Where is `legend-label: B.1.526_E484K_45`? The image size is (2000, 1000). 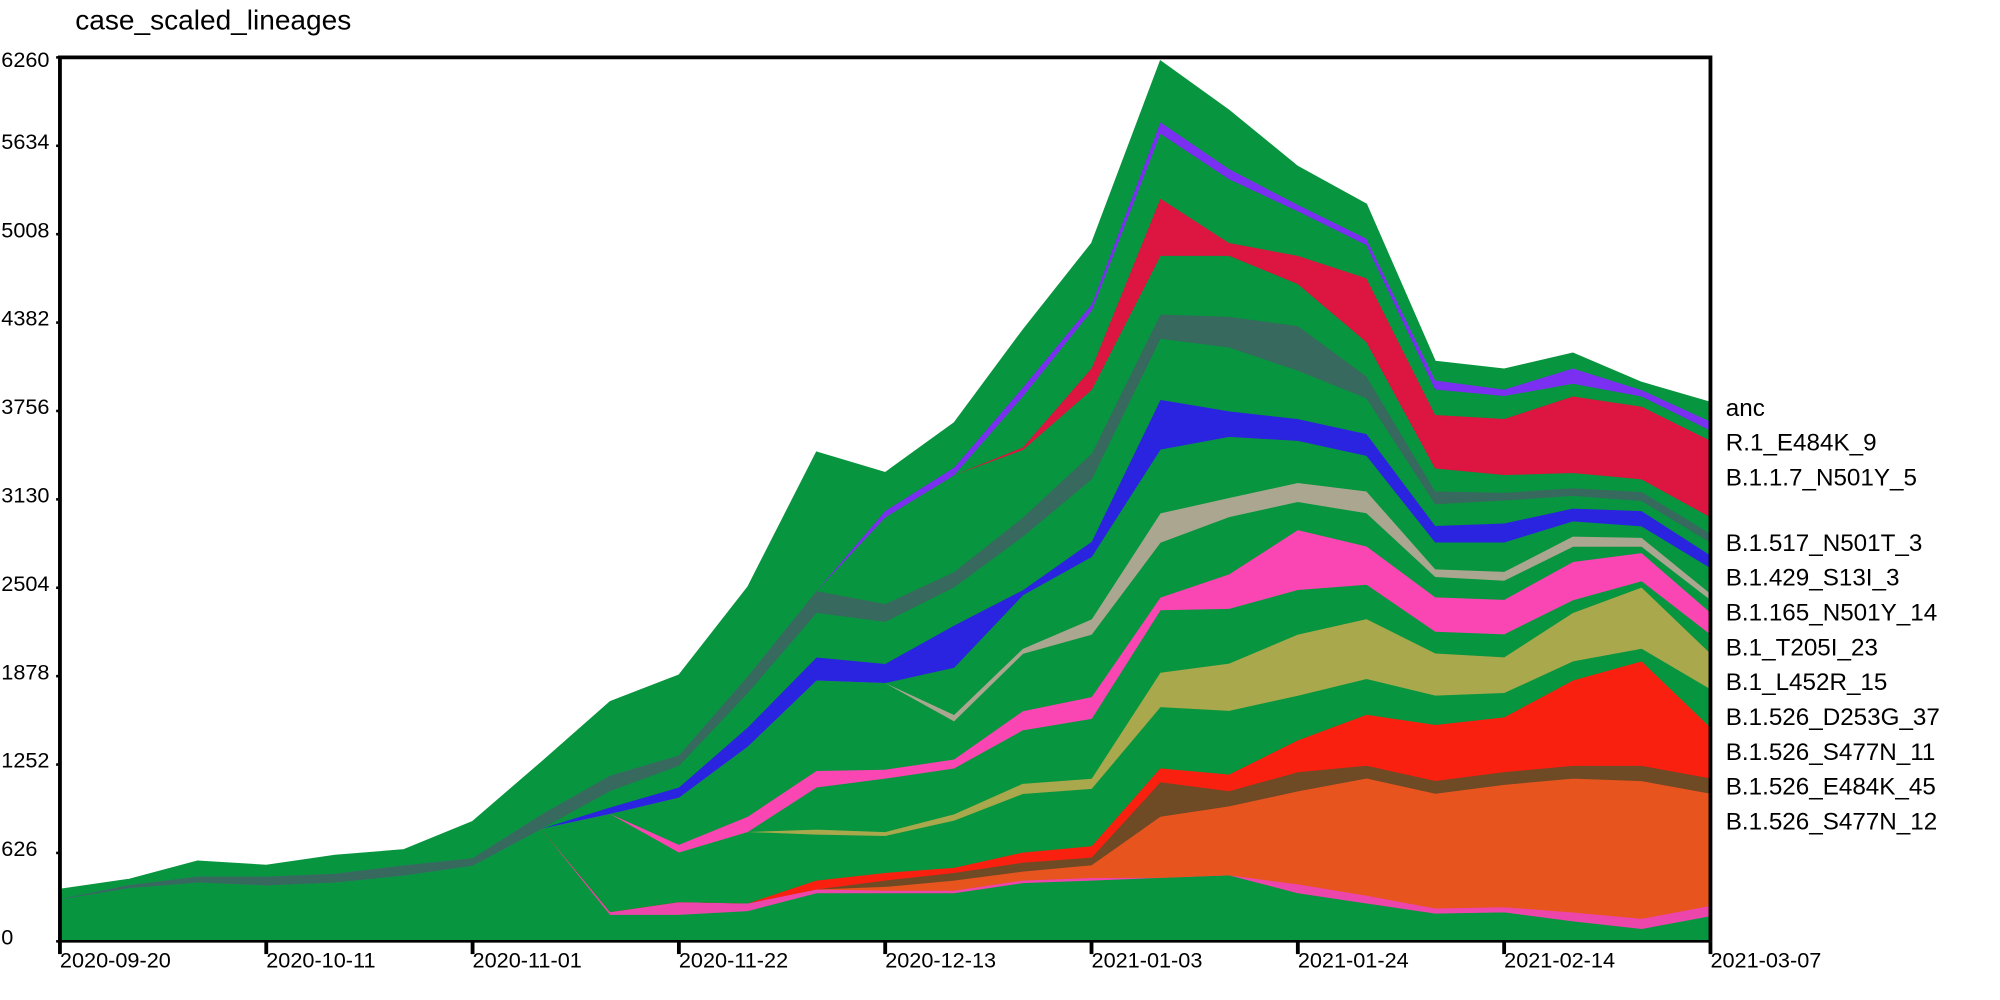
legend-label: B.1.526_E484K_45 is located at coordinates (1831, 787).